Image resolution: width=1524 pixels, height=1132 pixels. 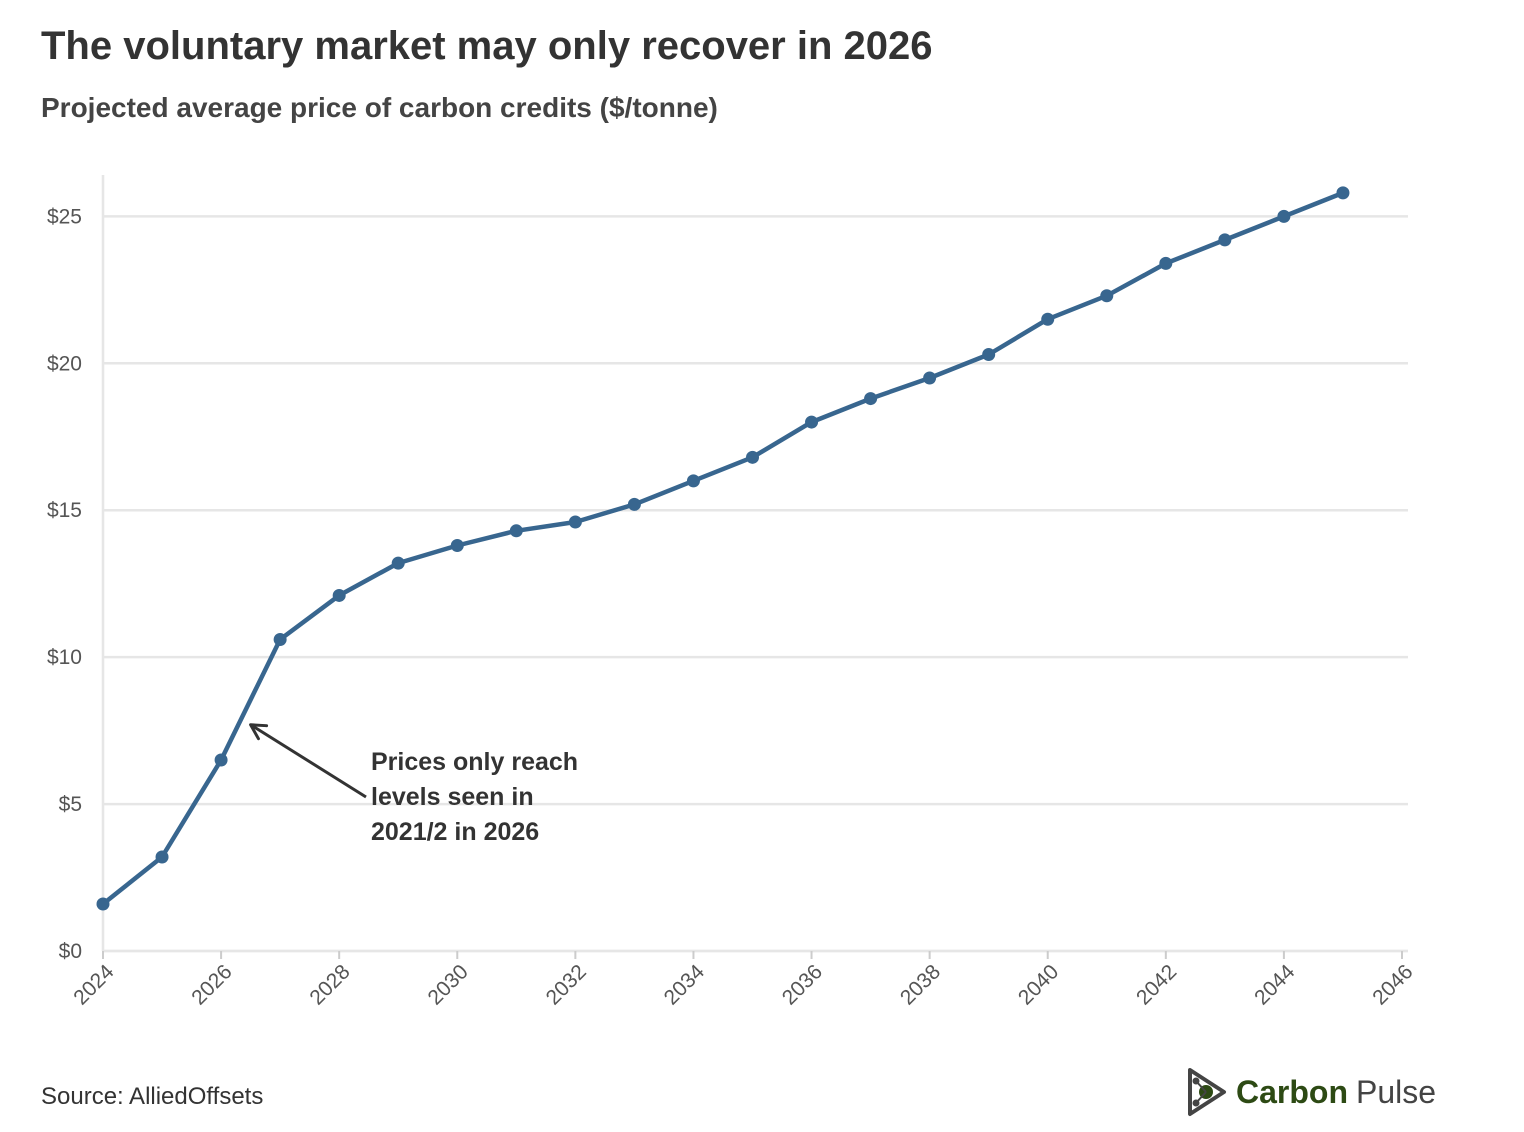 What do you see at coordinates (1275, 985) in the screenshot?
I see `x-tick-label: 2044` at bounding box center [1275, 985].